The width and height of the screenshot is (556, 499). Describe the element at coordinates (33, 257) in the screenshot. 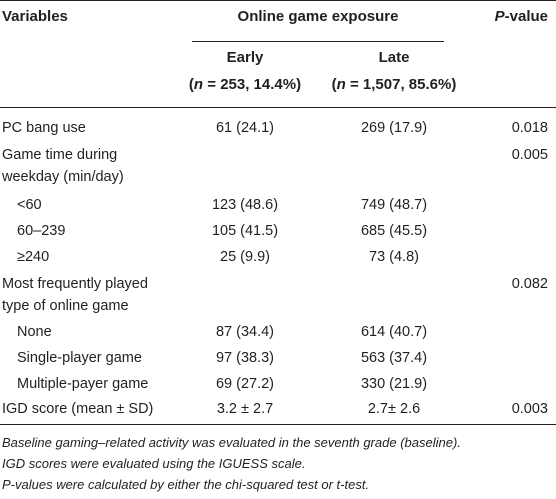

I see `row-label: ≥240` at that location.